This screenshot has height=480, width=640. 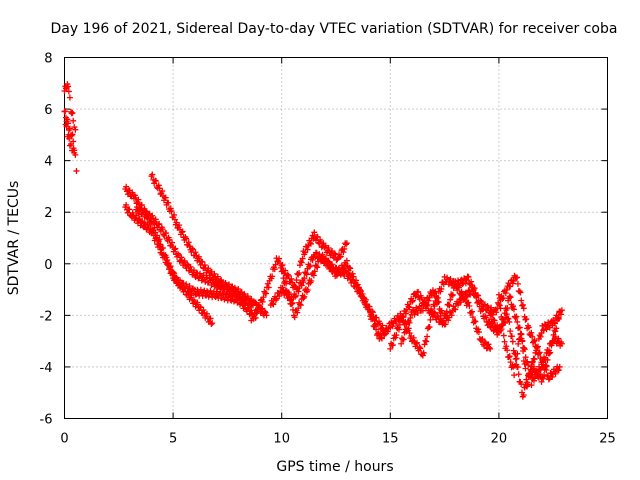 What do you see at coordinates (48, 213) in the screenshot?
I see `y-tick-label: 2` at bounding box center [48, 213].